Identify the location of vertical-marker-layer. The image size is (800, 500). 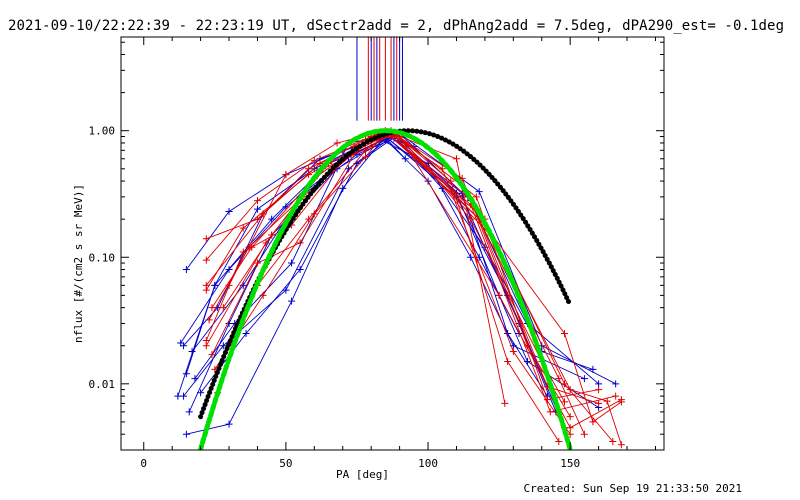
(379, 79).